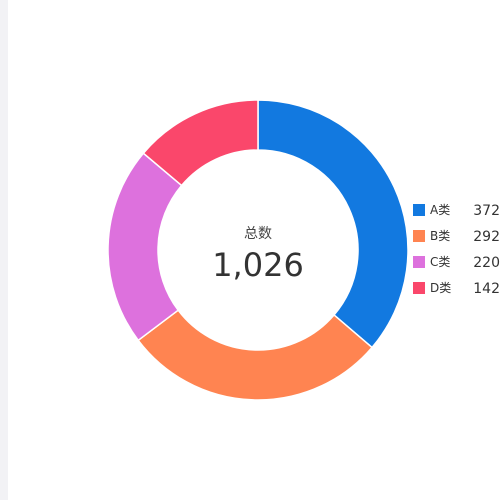  I want to click on legend-value: 292, so click(486, 237).